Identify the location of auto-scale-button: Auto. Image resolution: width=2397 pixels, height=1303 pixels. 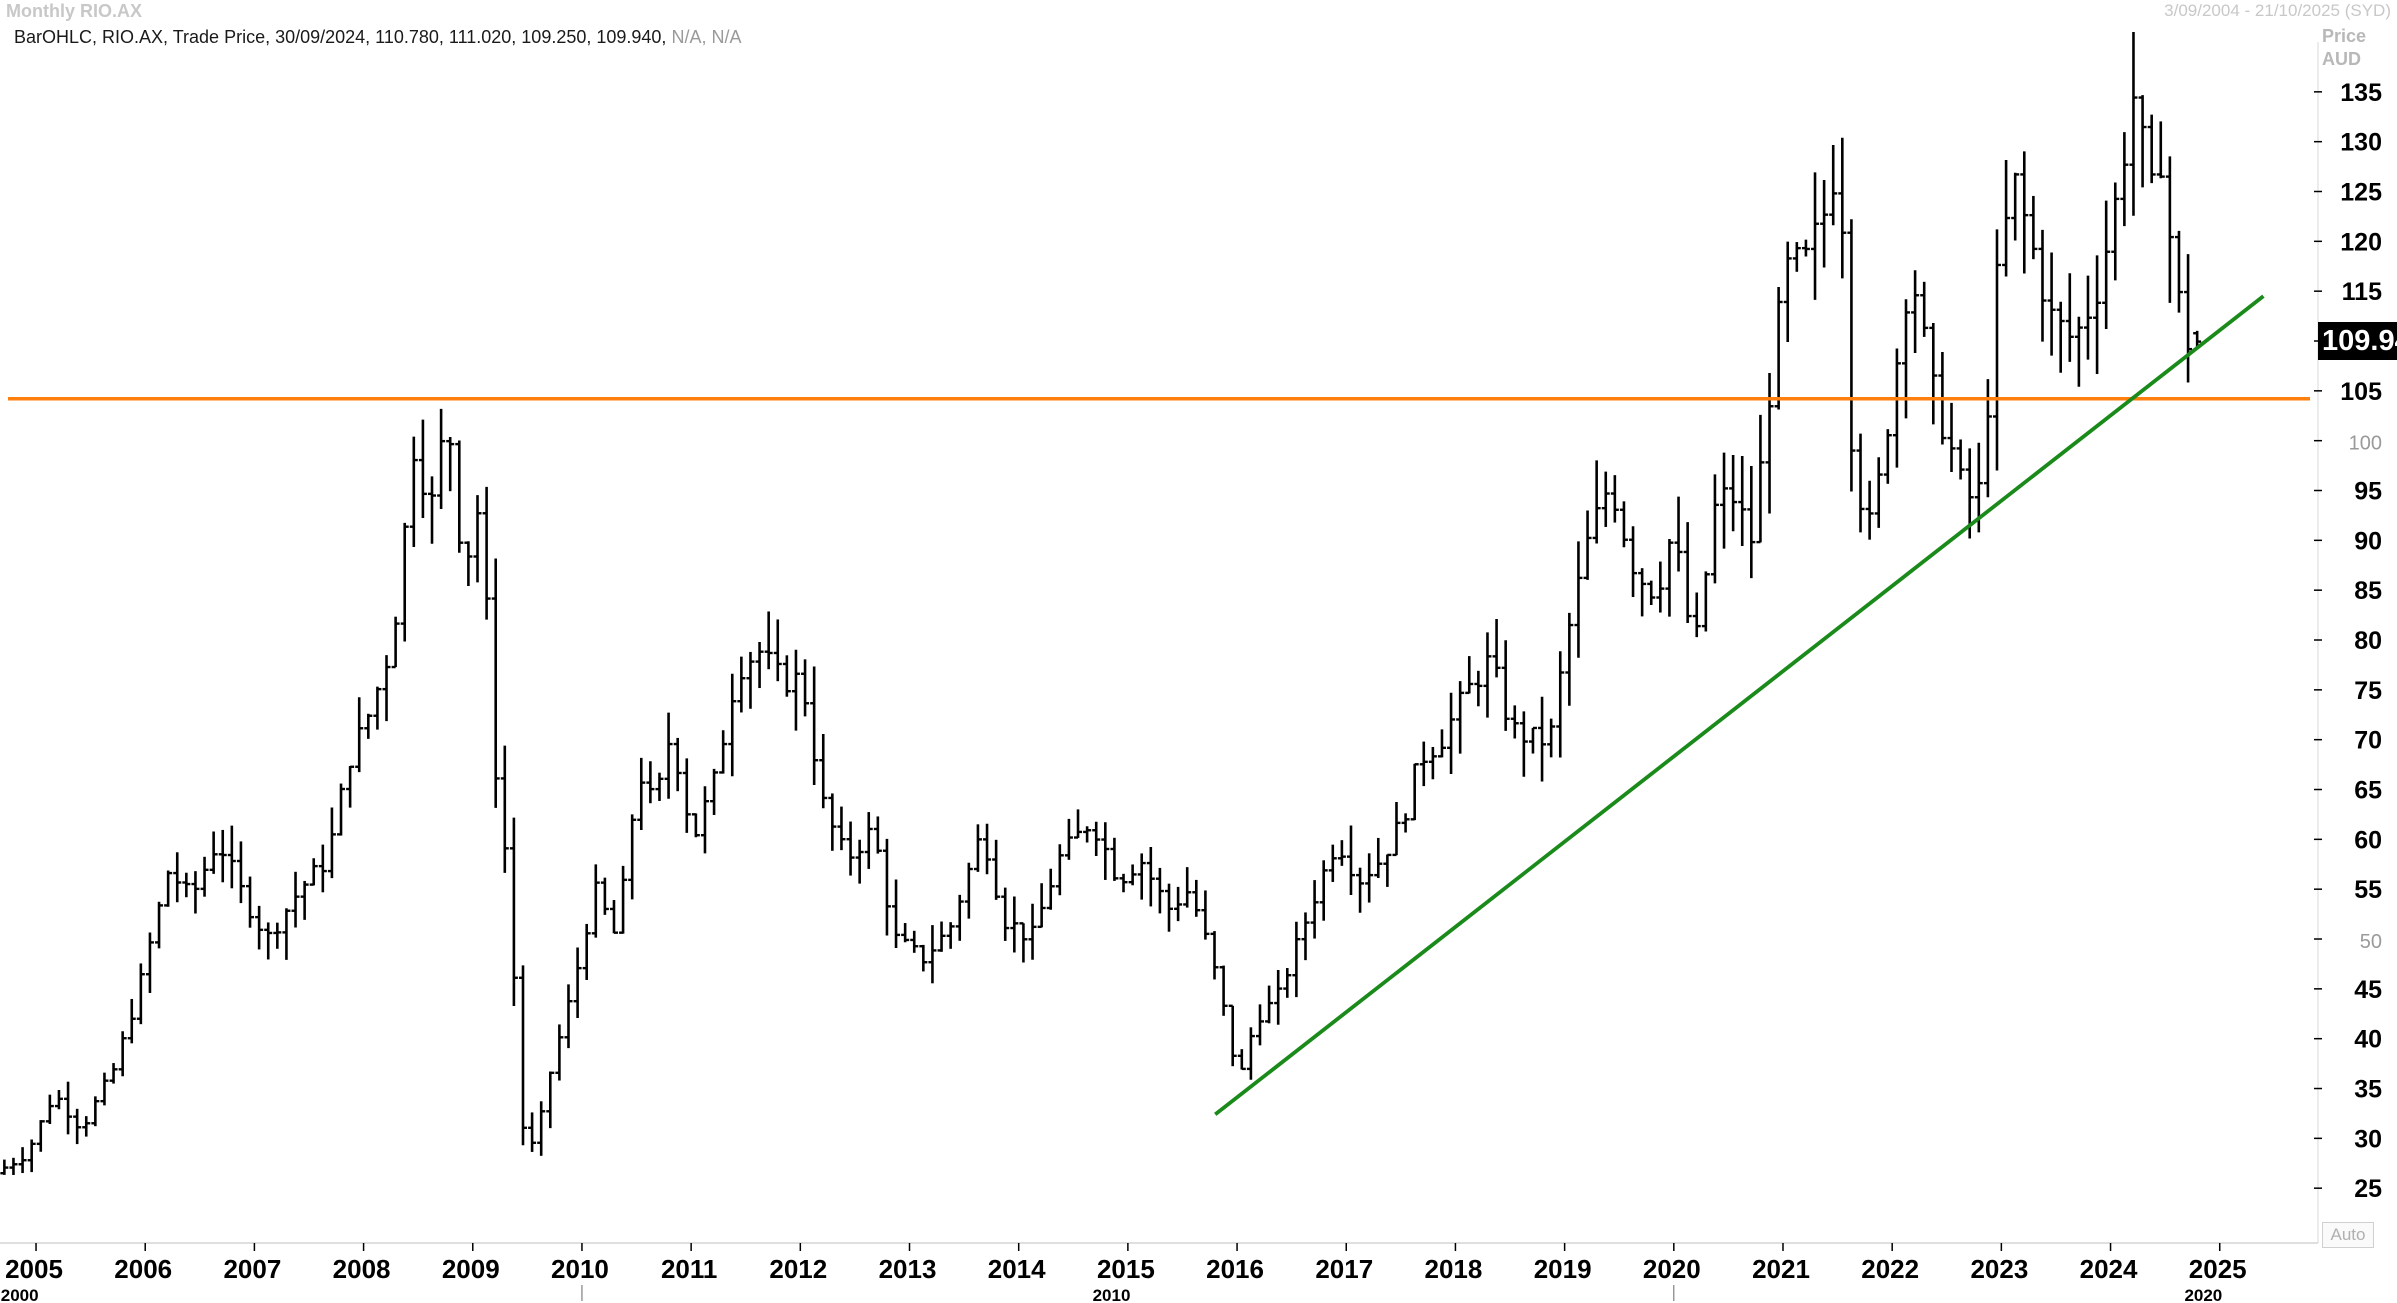
(2348, 1235).